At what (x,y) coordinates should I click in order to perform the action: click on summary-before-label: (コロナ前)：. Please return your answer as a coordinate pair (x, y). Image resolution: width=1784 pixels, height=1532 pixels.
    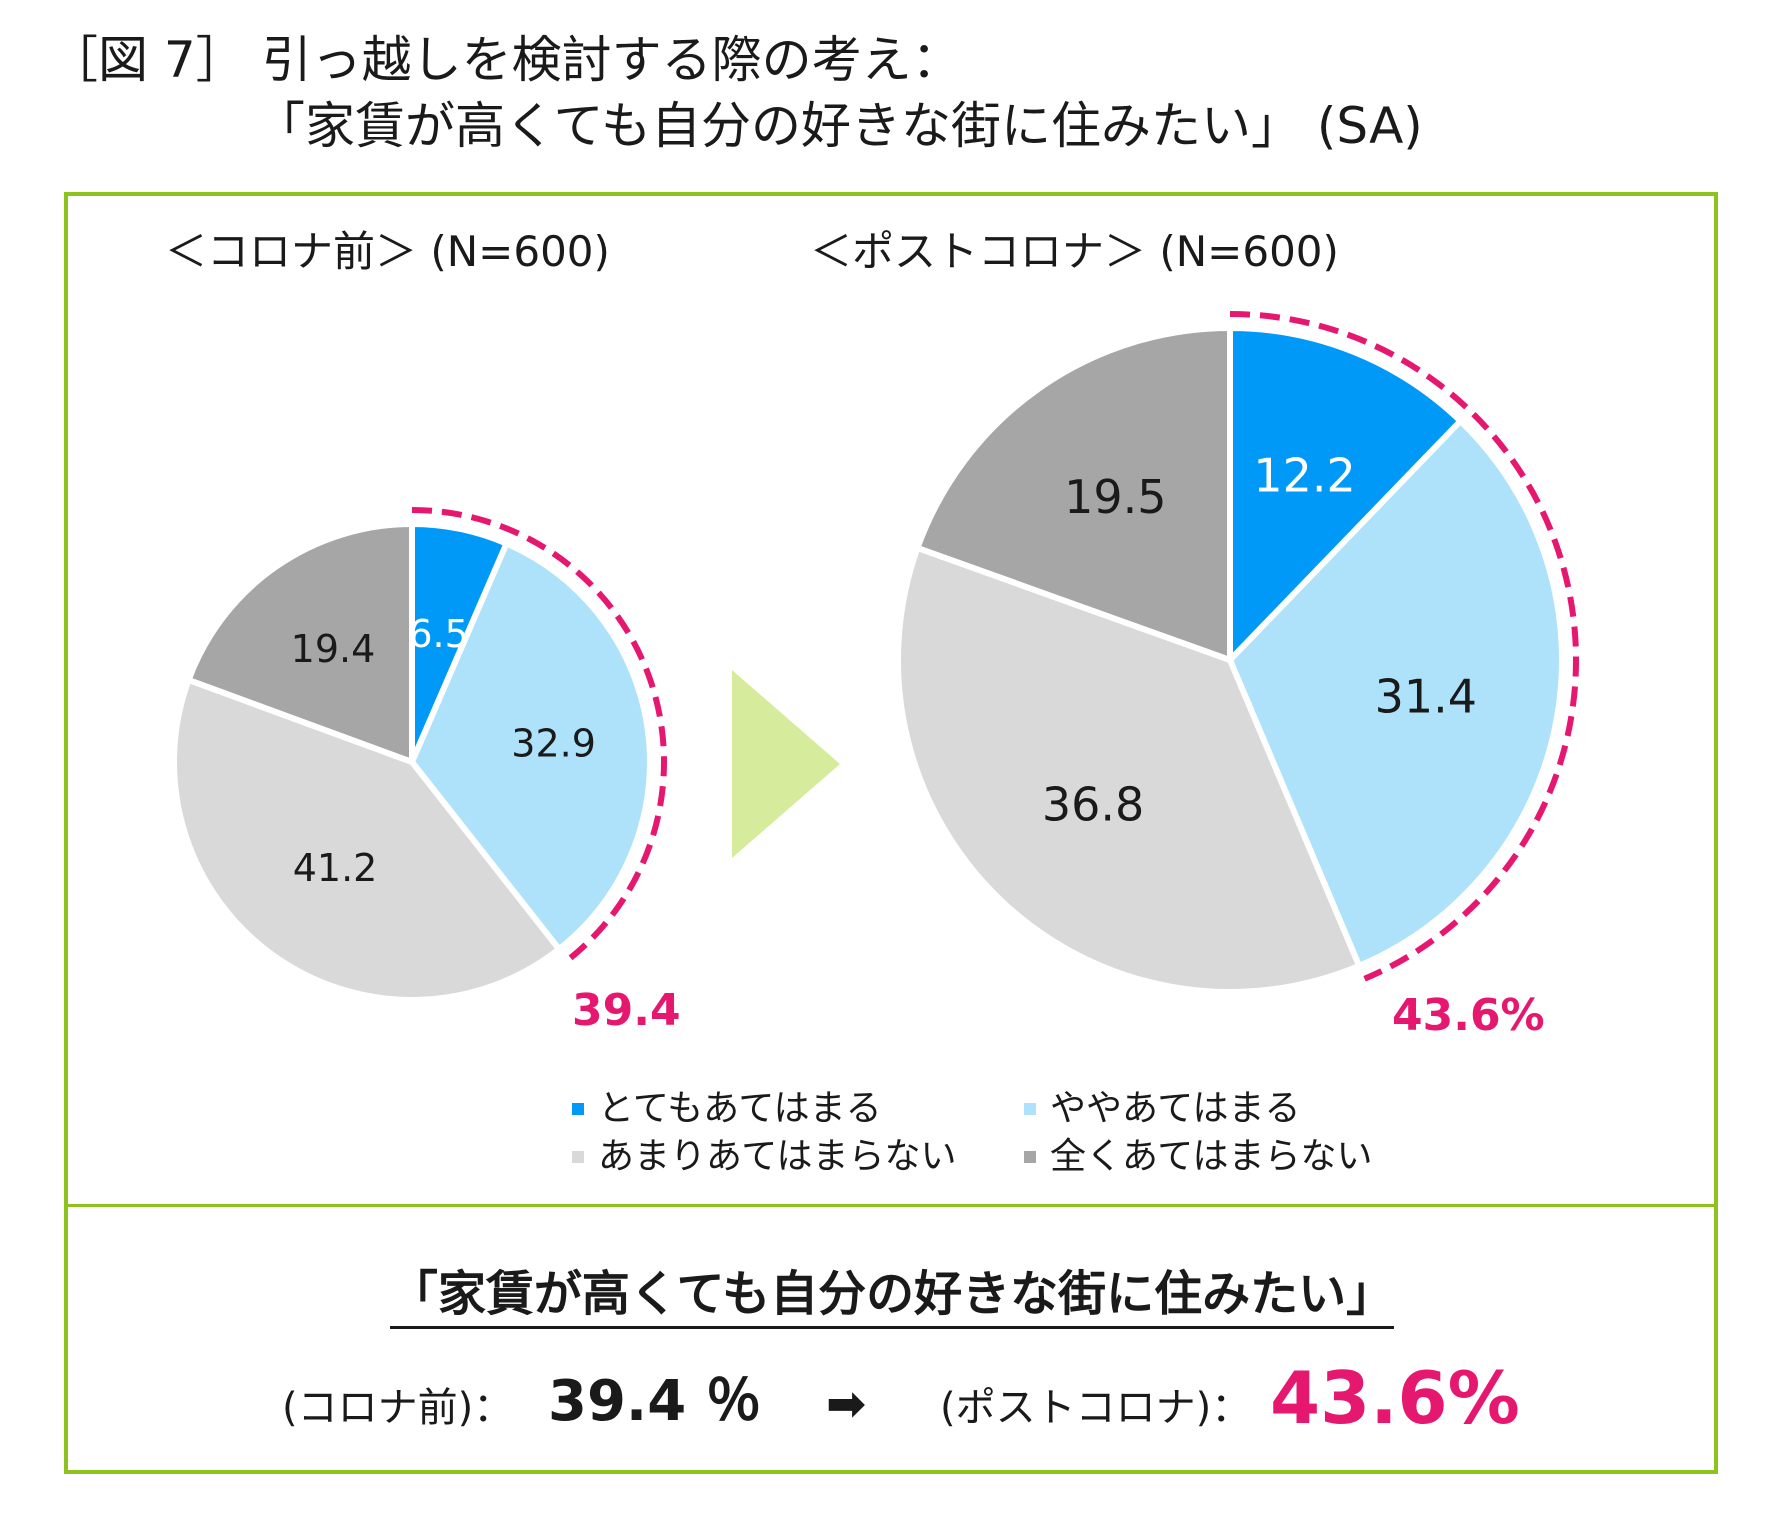
    Looking at the image, I should click on (398, 1408).